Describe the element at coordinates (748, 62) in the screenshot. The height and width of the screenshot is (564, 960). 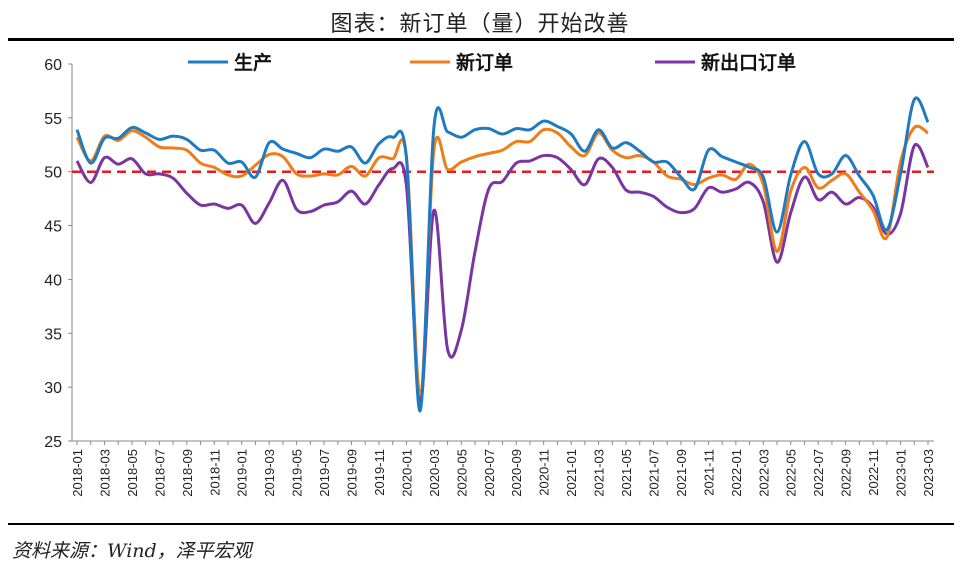
I see `legend-label-2: 新出口订单` at that location.